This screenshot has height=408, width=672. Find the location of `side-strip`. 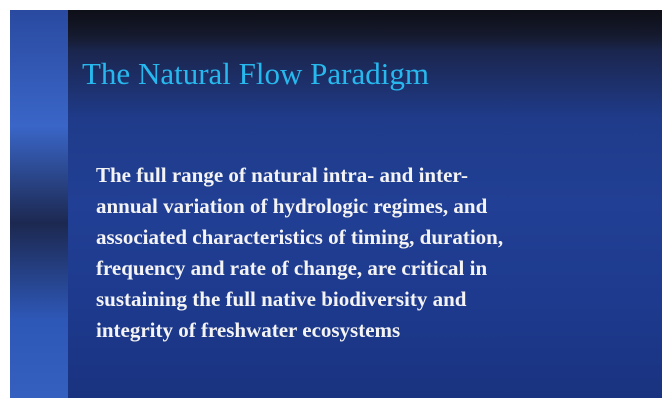

side-strip is located at coordinates (39, 204).